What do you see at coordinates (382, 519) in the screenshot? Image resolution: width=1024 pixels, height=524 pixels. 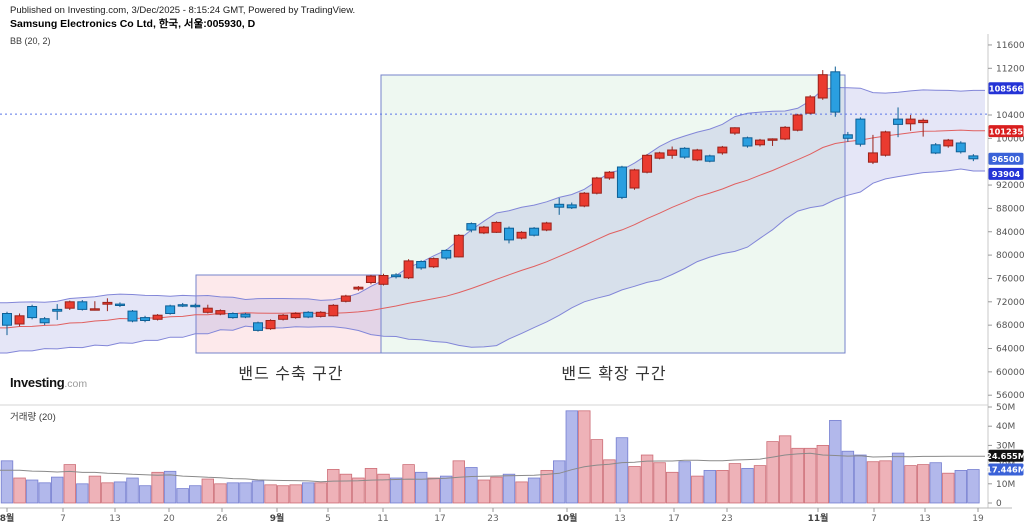 I see `time-tick-label: 11` at bounding box center [382, 519].